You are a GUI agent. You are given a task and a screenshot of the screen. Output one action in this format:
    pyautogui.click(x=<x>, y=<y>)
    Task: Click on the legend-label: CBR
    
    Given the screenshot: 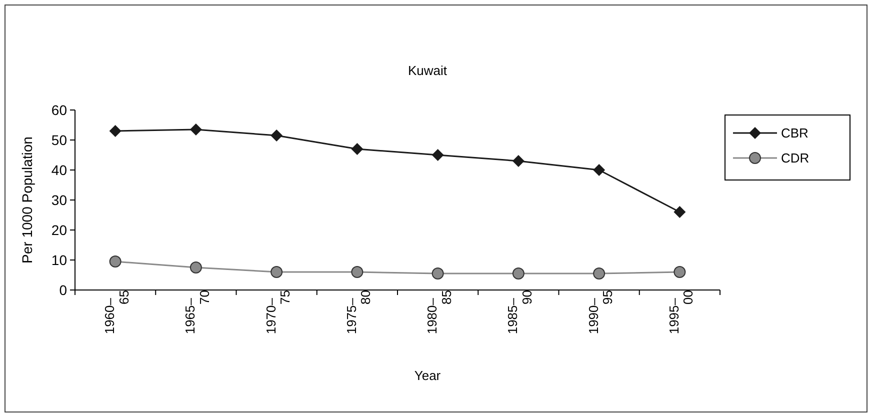 What is the action you would take?
    pyautogui.click(x=794, y=133)
    